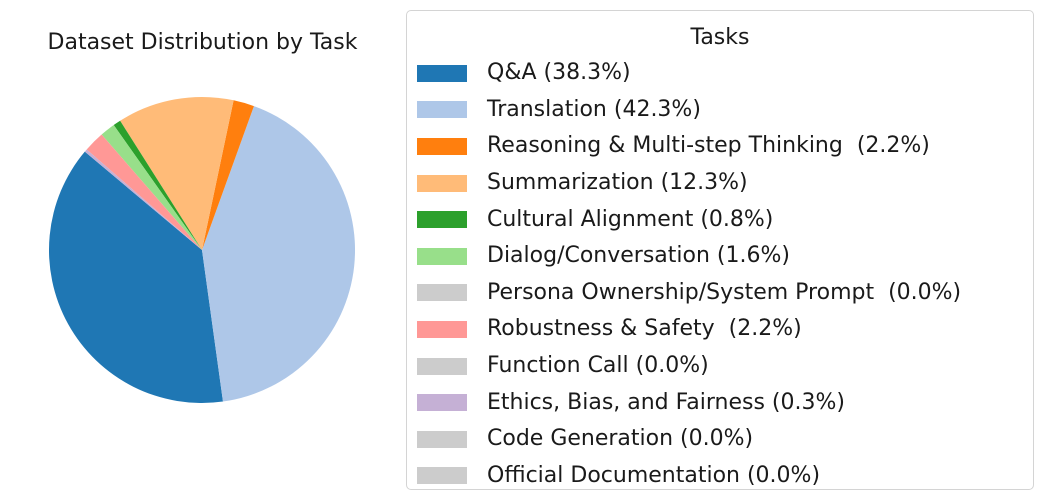  What do you see at coordinates (617, 183) in the screenshot?
I see `legend-label: Summarization (12.3%)` at bounding box center [617, 183].